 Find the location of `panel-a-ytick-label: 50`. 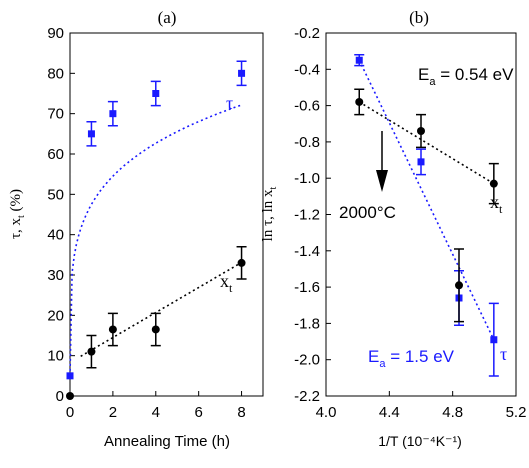

panel-a-ytick-label: 50 is located at coordinates (55, 194).